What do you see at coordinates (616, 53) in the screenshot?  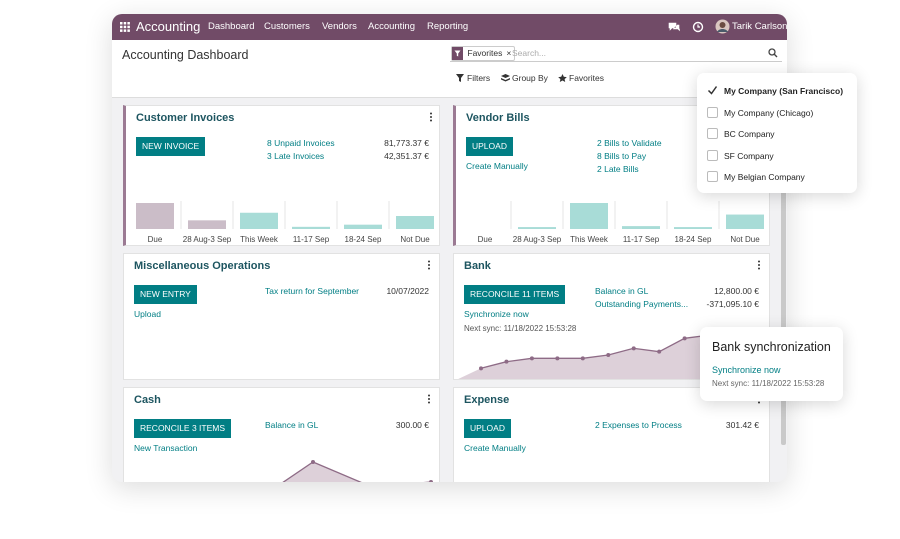 I see `search-bar` at bounding box center [616, 53].